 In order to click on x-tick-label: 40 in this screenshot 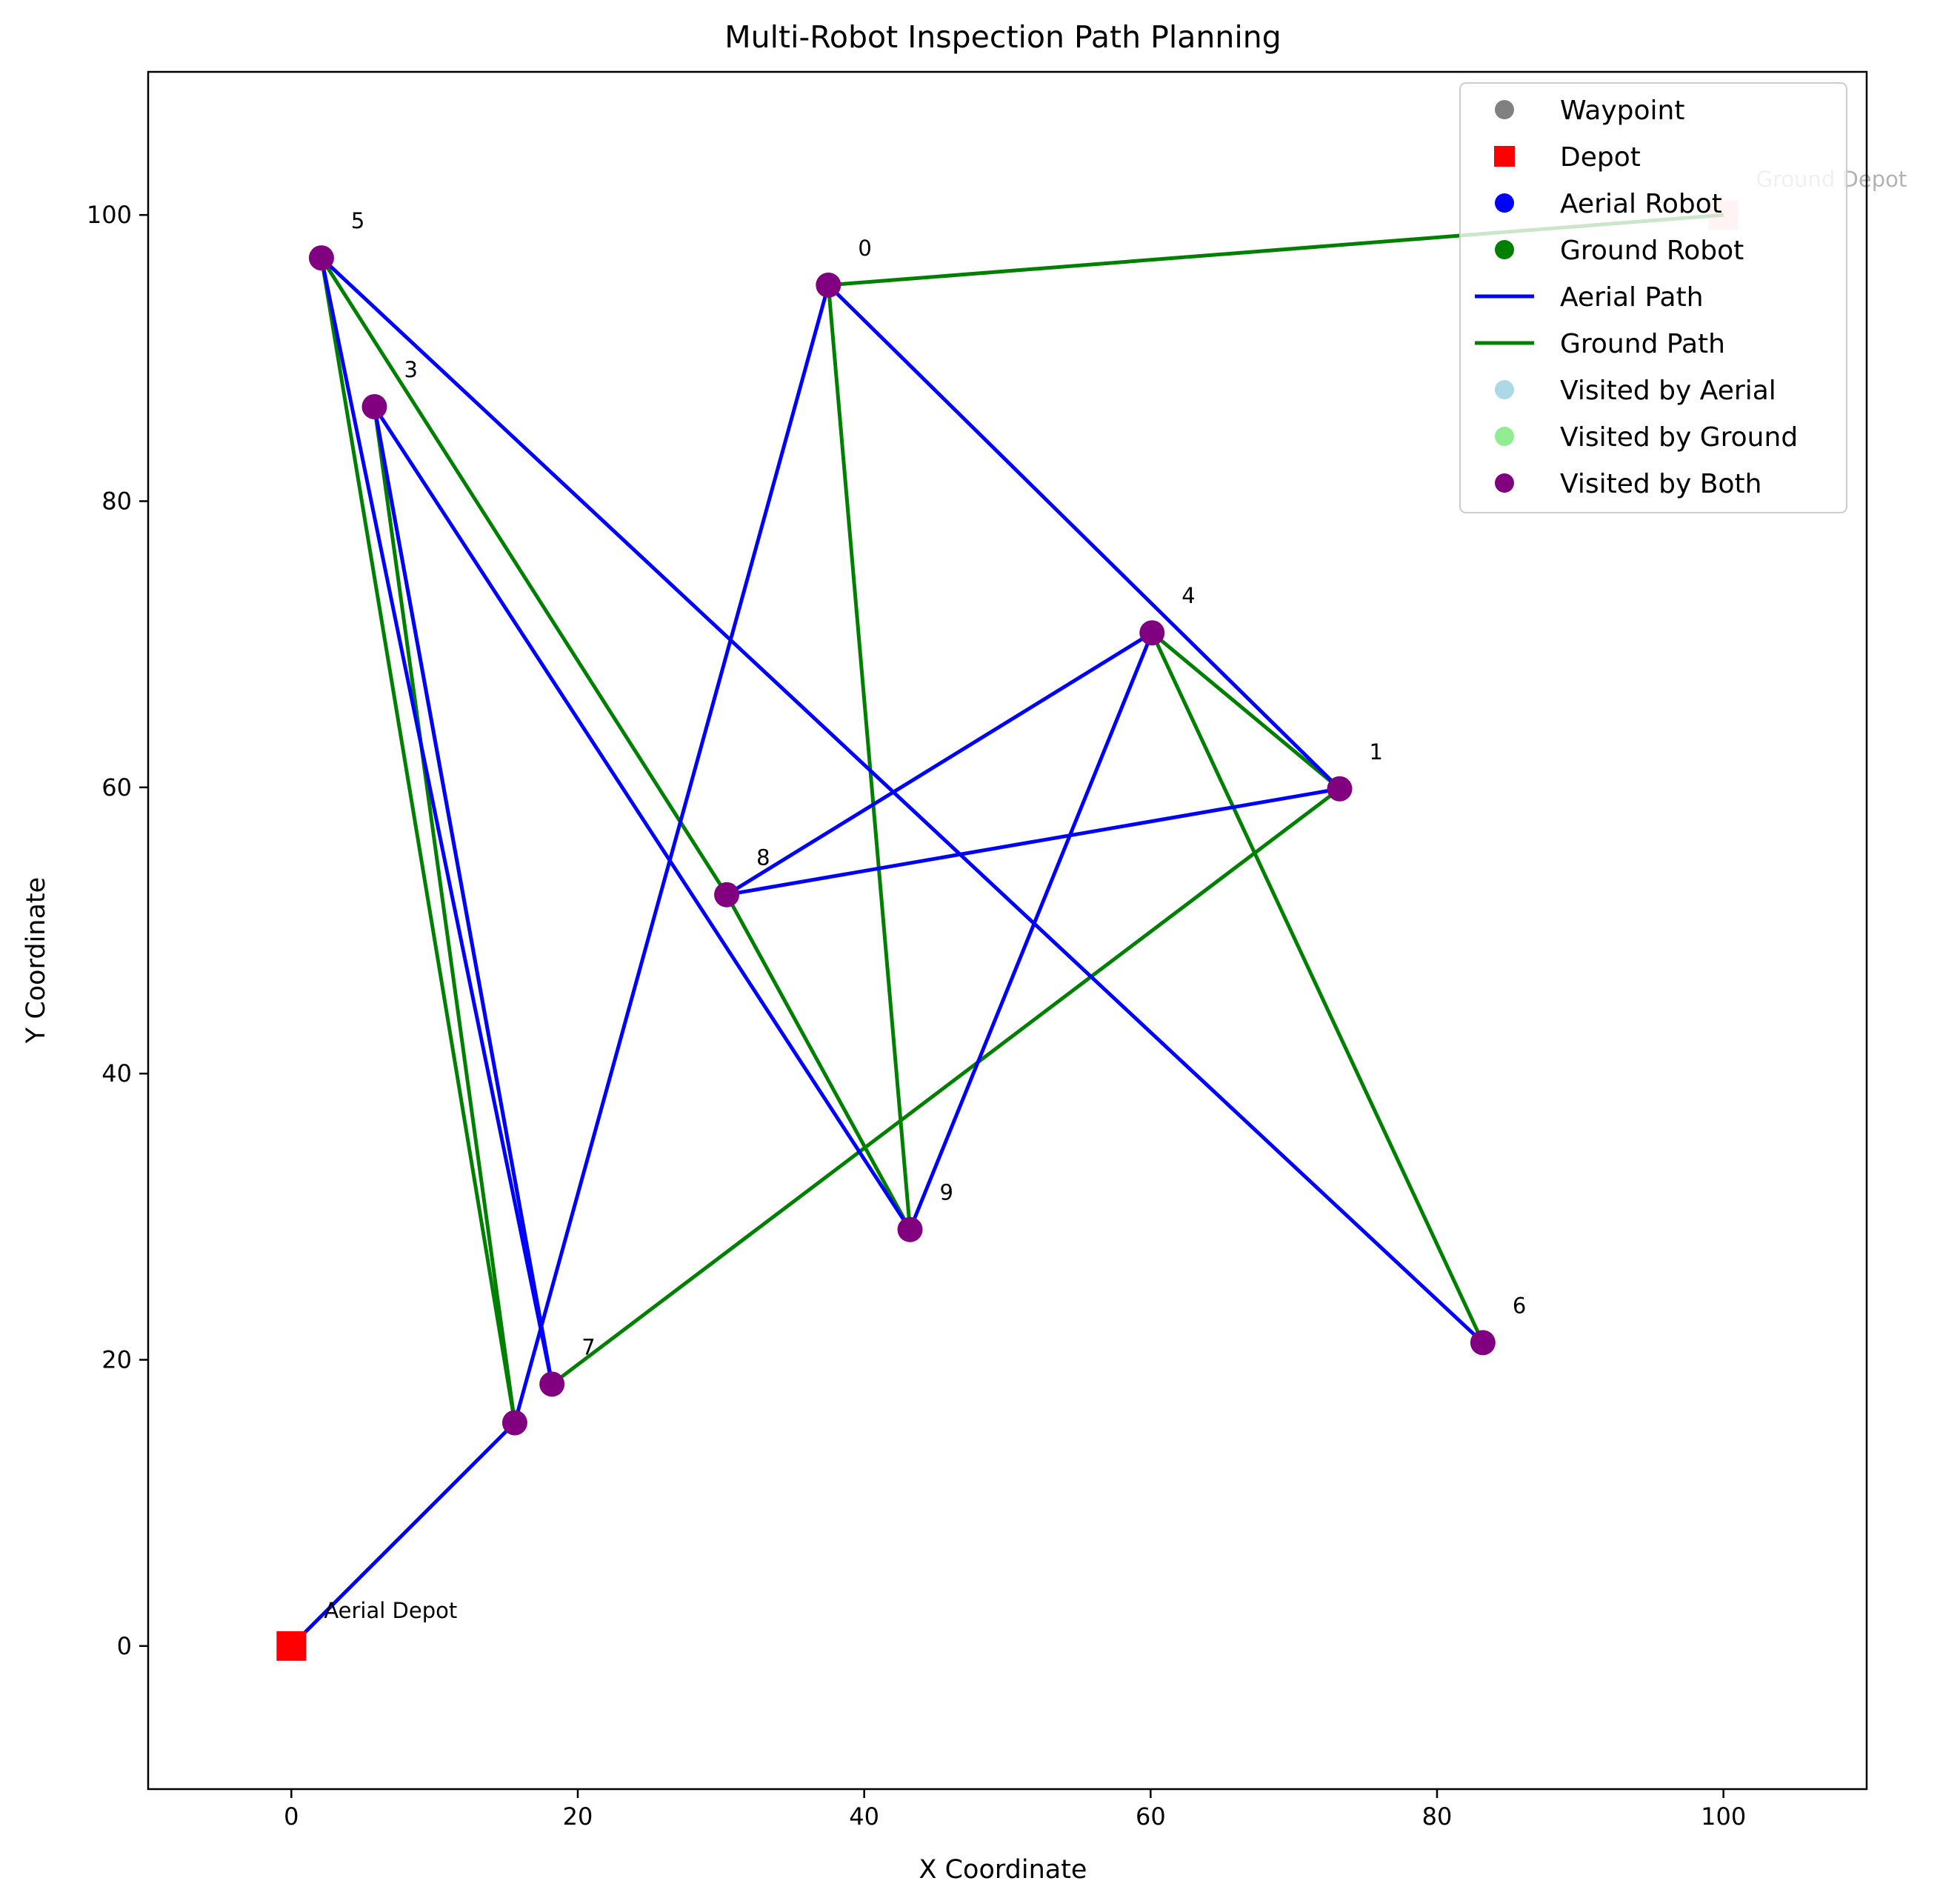, I will do `click(864, 1816)`.